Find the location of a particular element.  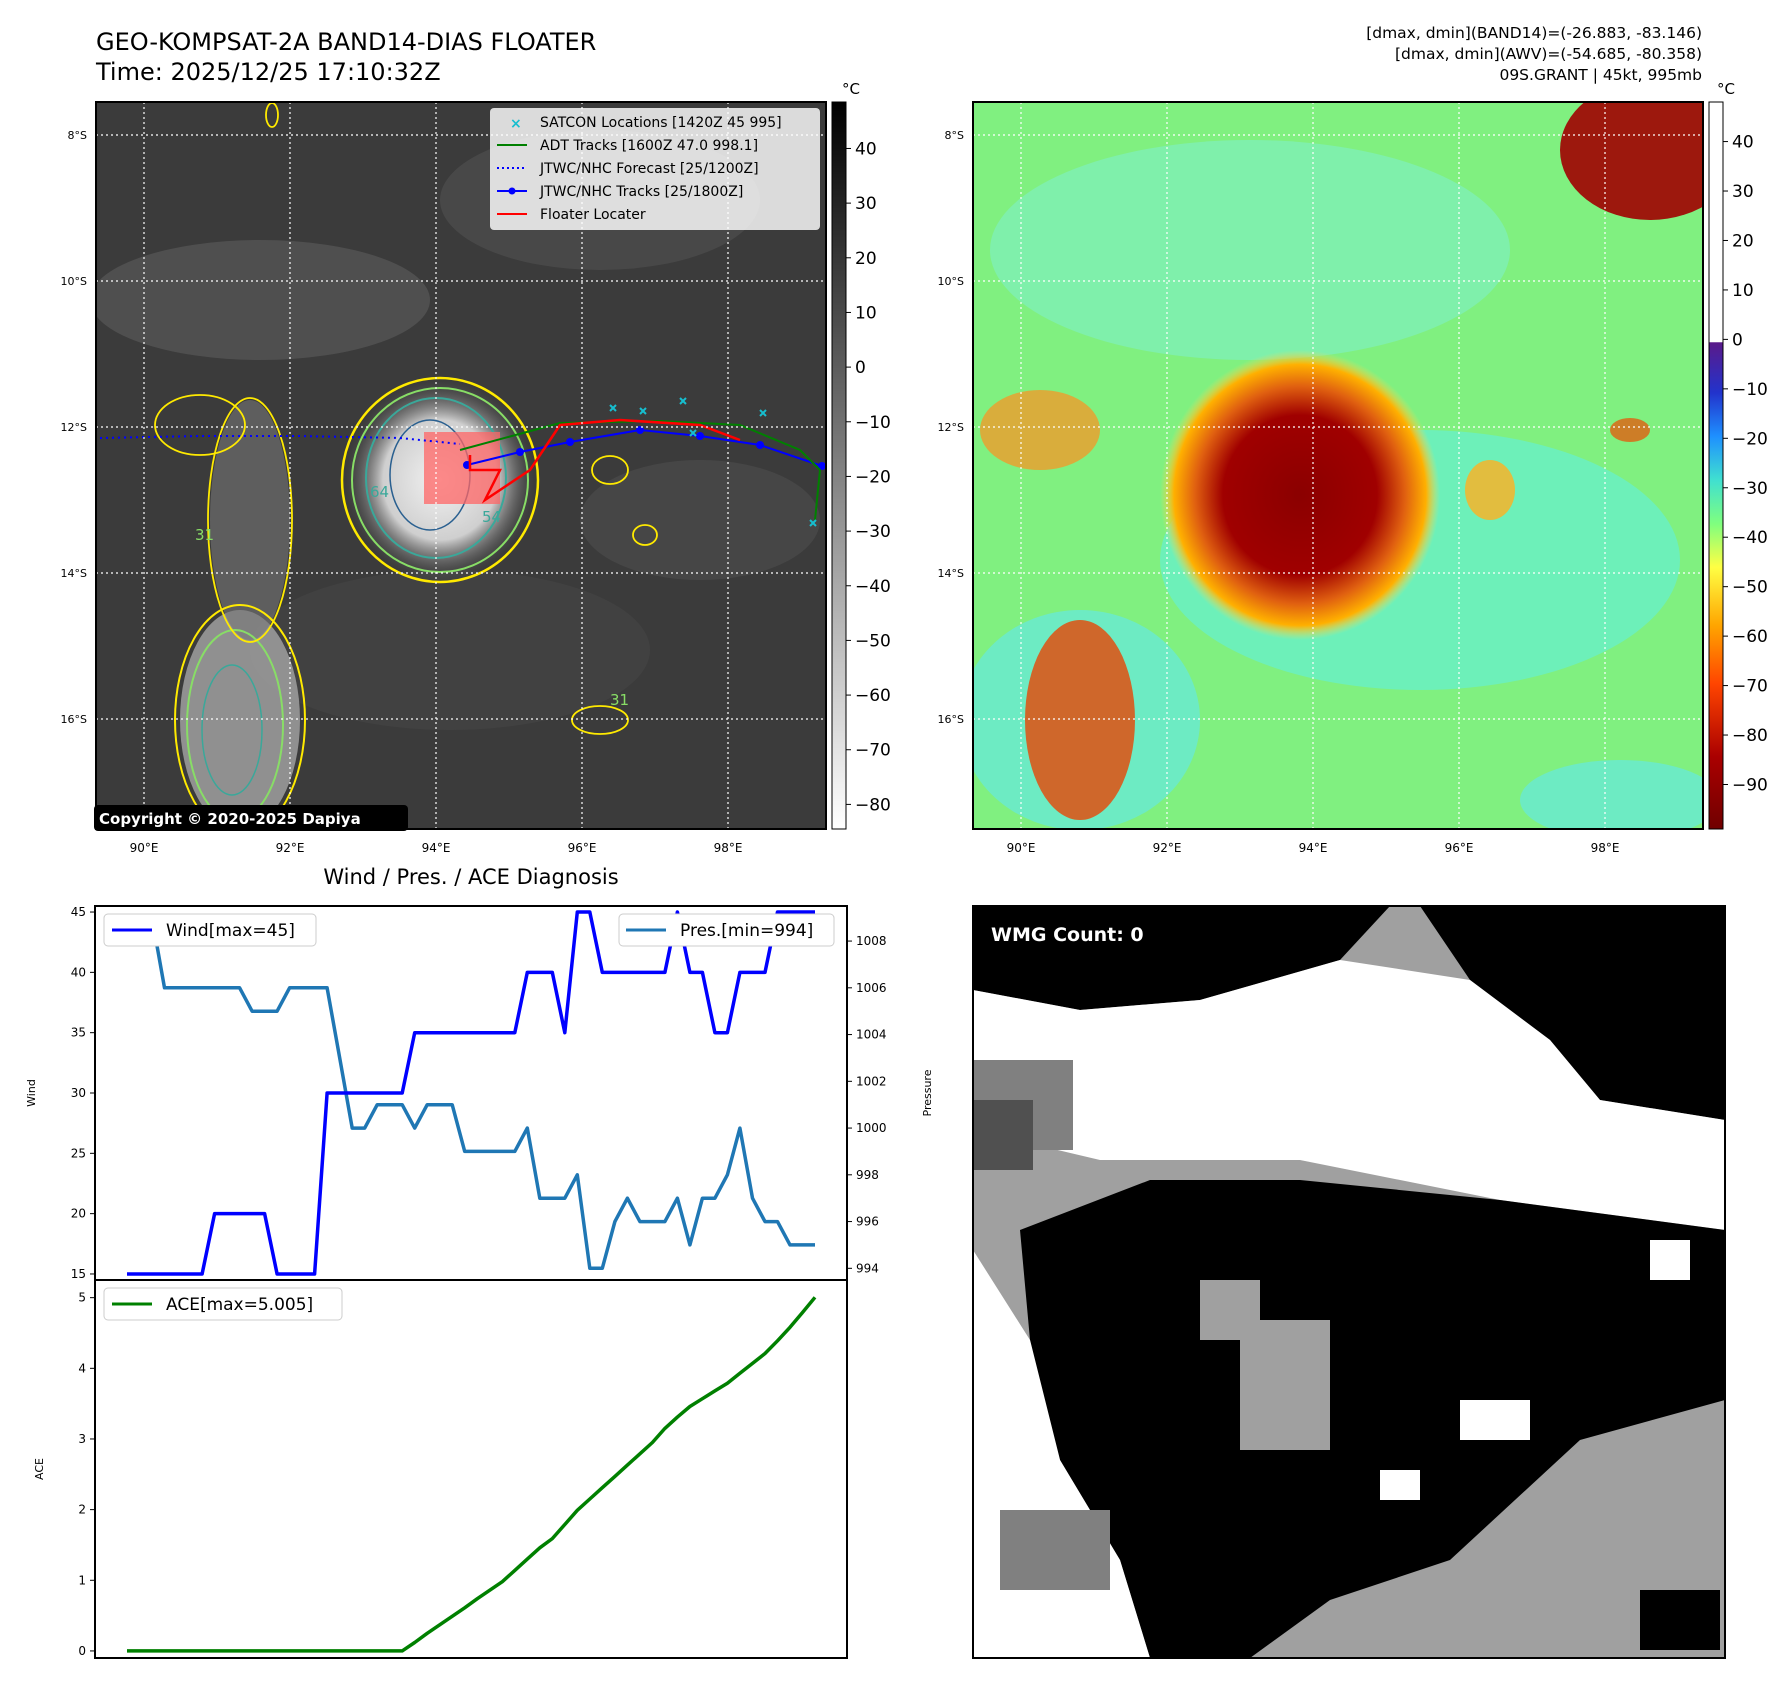

contour-label-31a: 31 is located at coordinates (204, 535).